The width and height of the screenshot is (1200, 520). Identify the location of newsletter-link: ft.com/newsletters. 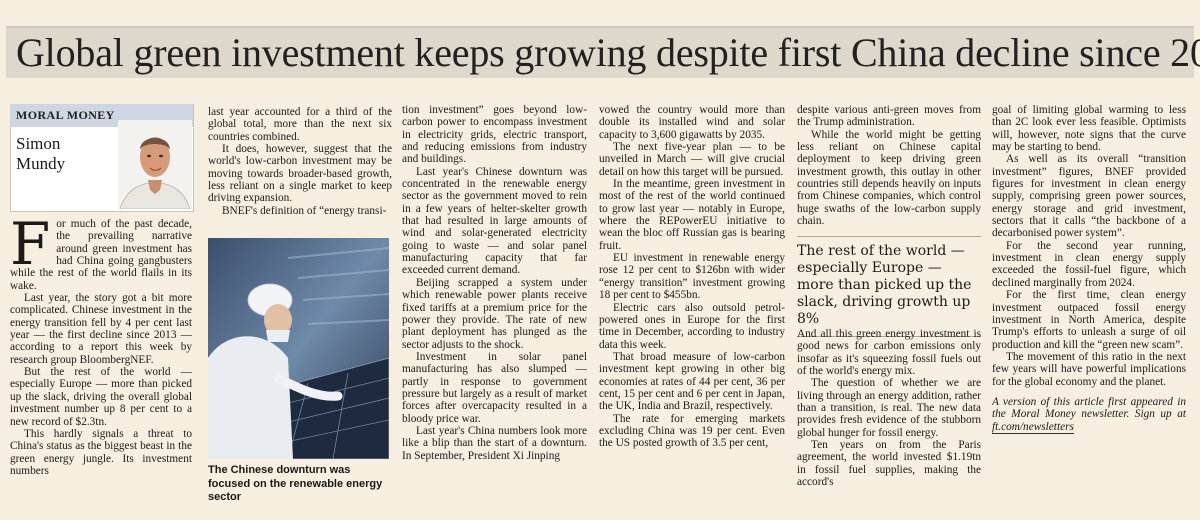
(1033, 427).